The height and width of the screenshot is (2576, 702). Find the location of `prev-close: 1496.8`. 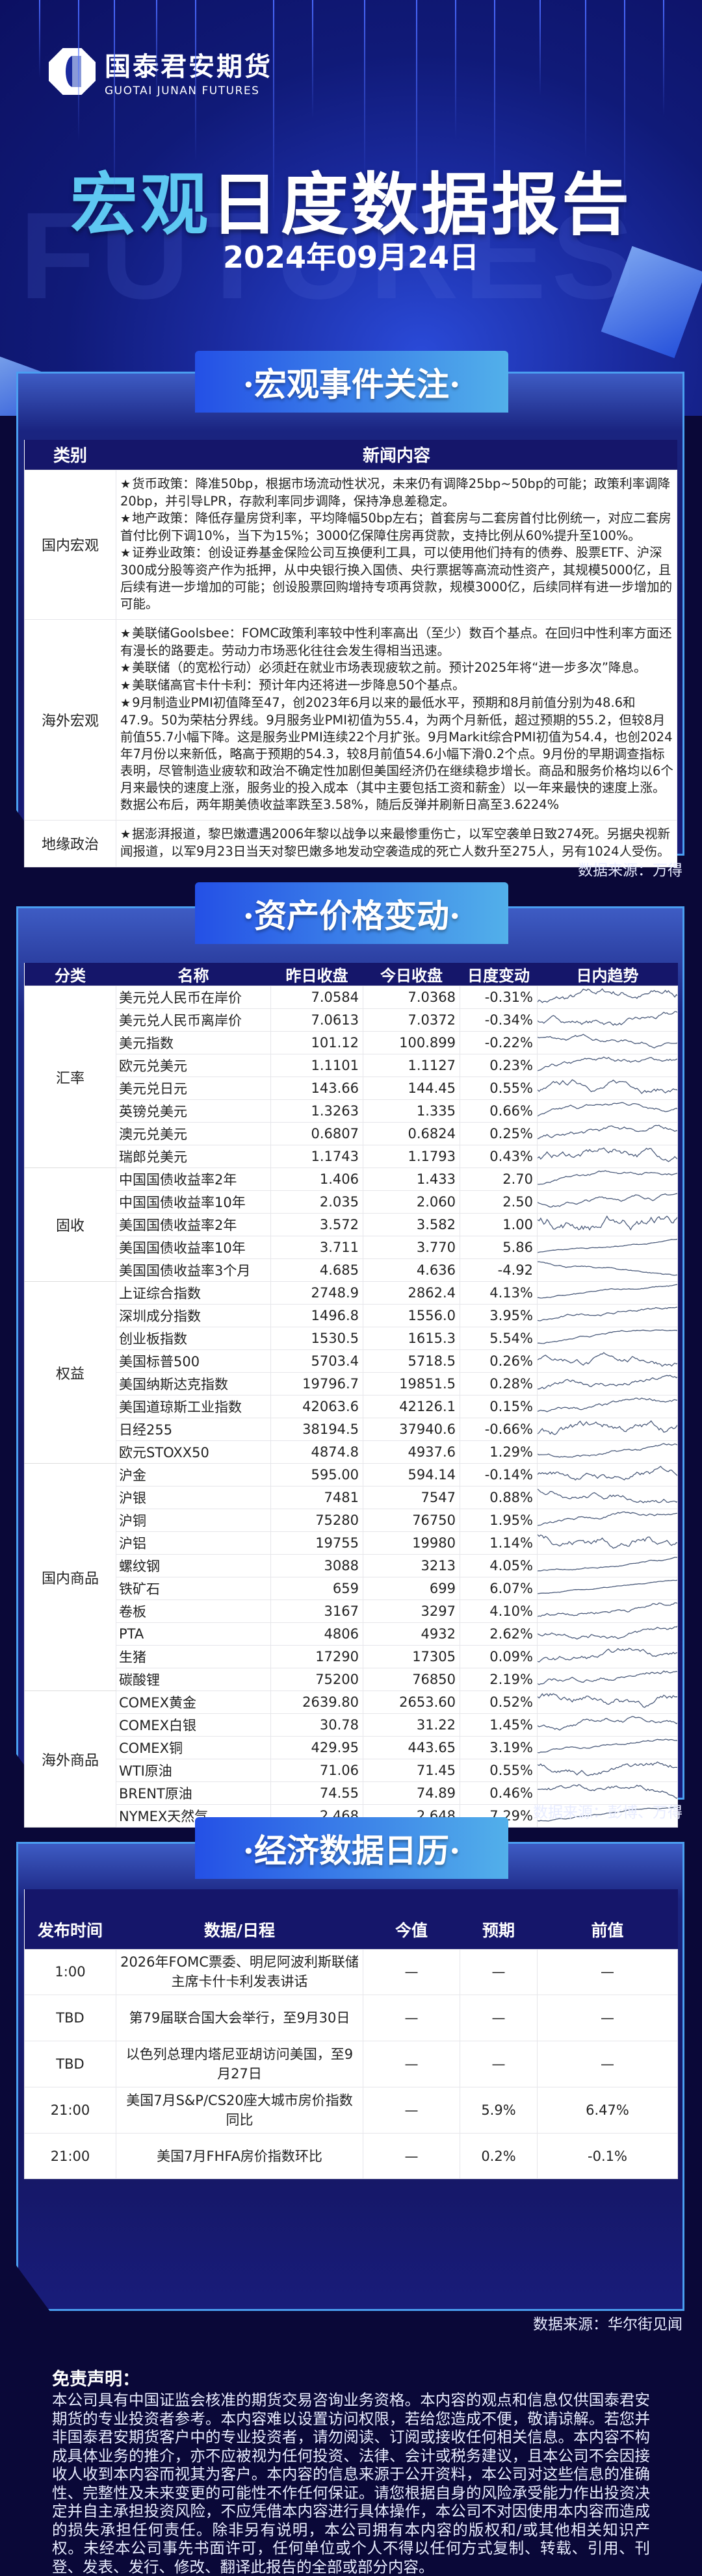

prev-close: 1496.8 is located at coordinates (317, 1315).